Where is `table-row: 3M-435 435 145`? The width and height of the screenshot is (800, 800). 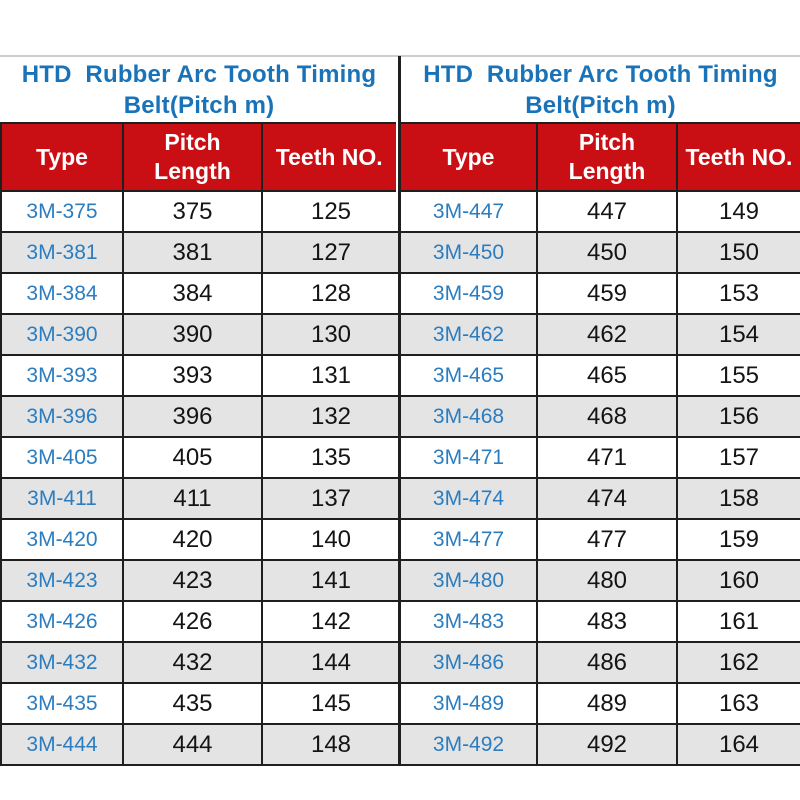 table-row: 3M-435 435 145 is located at coordinates (199, 703).